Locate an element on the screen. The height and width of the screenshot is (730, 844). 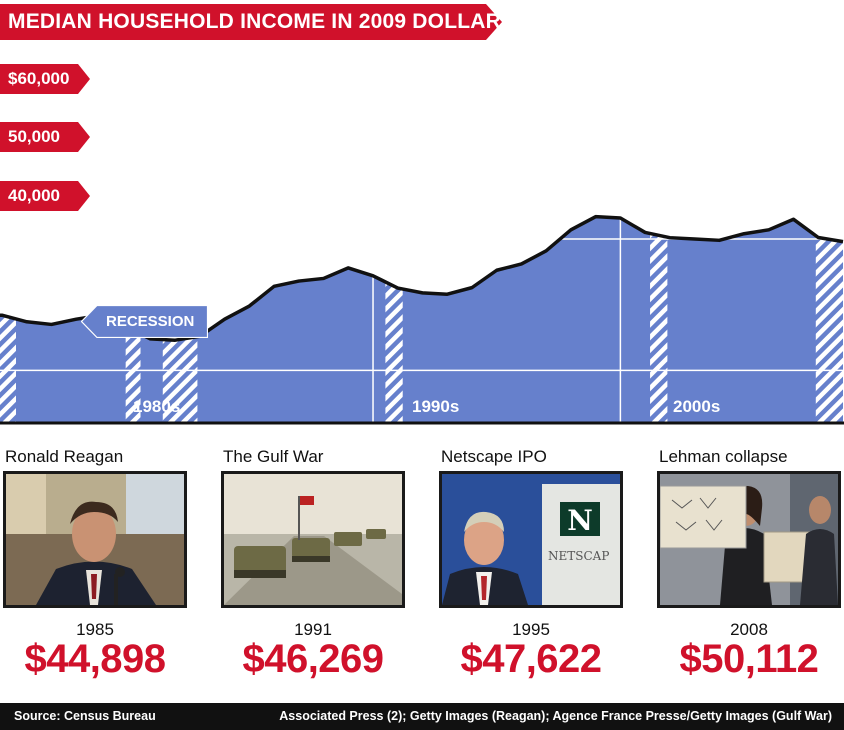
recession-annotation: RECESSION is located at coordinates (144, 321).